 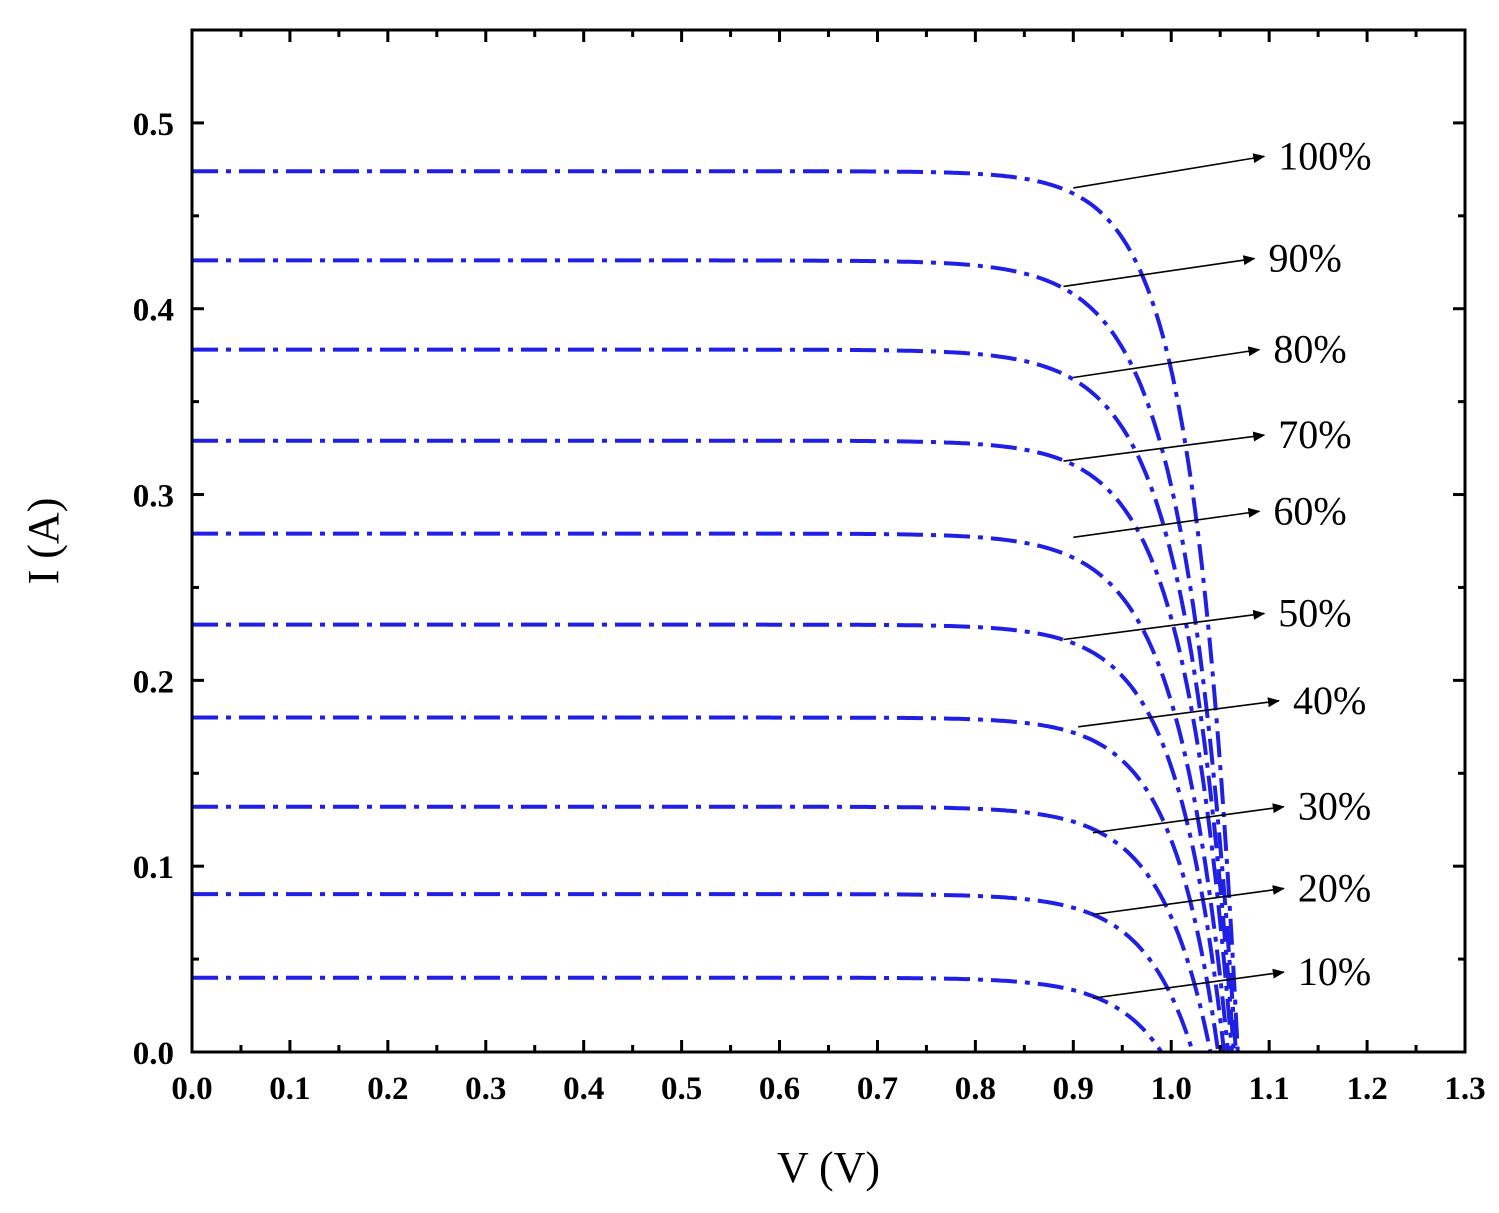 I want to click on y-tick-label: 0.2, so click(x=153, y=682).